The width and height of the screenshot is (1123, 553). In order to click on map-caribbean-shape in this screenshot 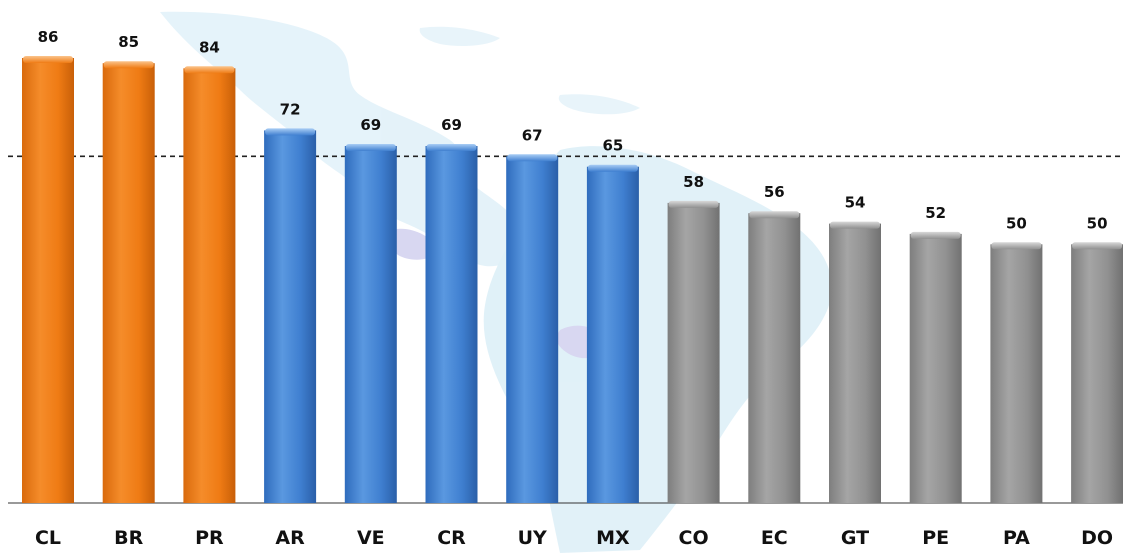, I will do `click(529, 70)`.